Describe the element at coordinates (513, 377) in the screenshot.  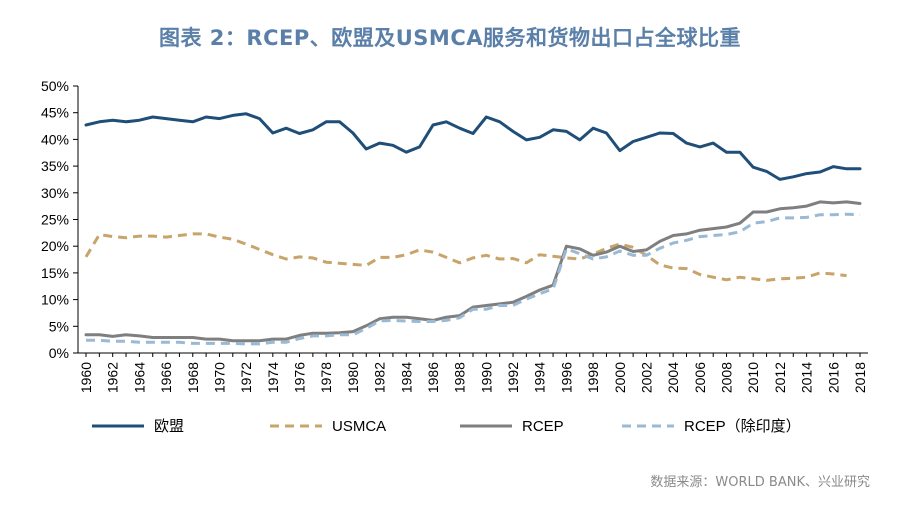
I see `x-tick-label: 1992` at that location.